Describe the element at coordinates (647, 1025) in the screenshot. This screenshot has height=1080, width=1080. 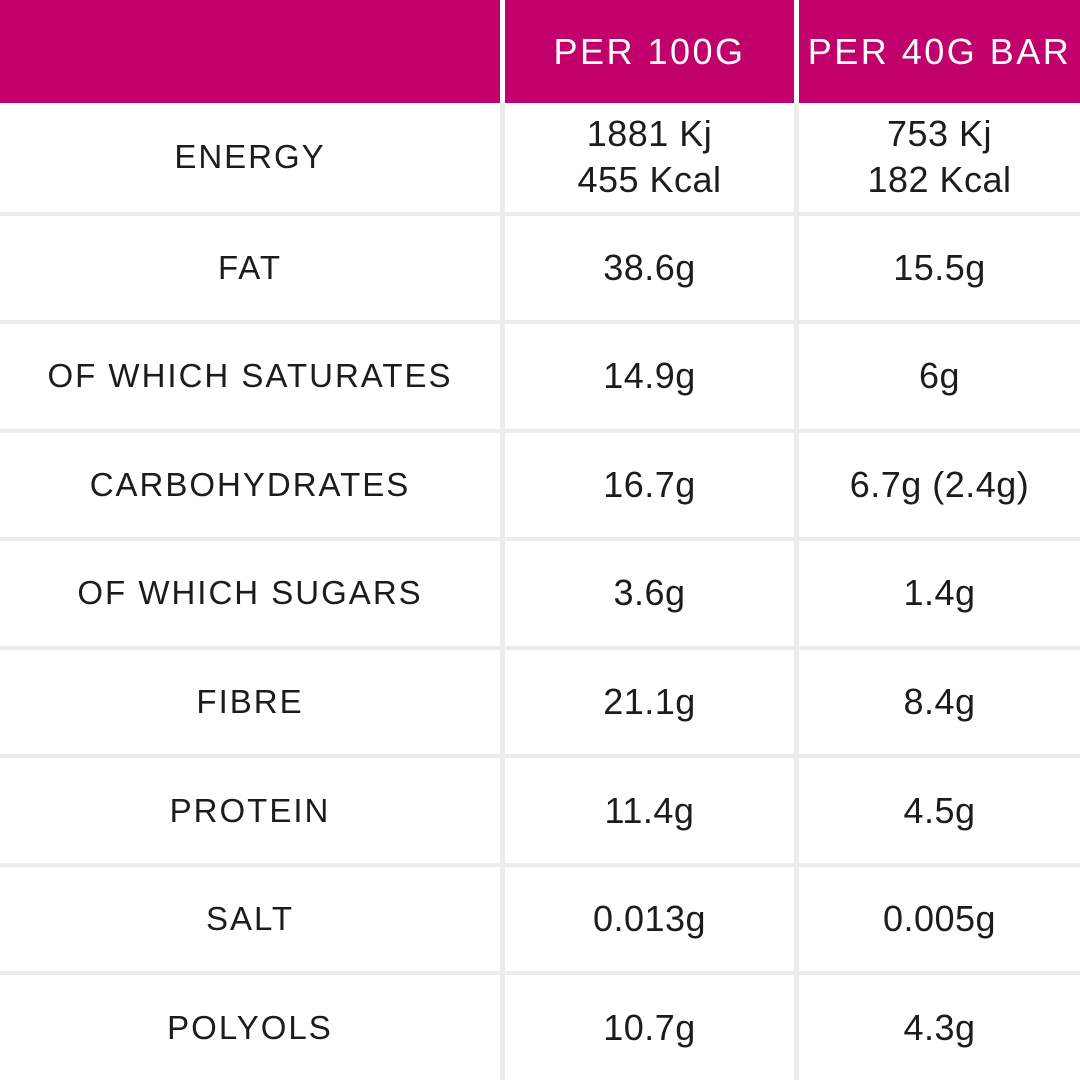
I see `value-polyols-per-100g: 10.7g` at that location.